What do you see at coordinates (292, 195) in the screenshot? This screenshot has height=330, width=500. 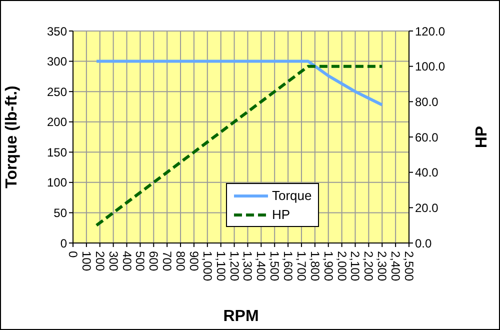 I see `legend-label: Torque` at bounding box center [292, 195].